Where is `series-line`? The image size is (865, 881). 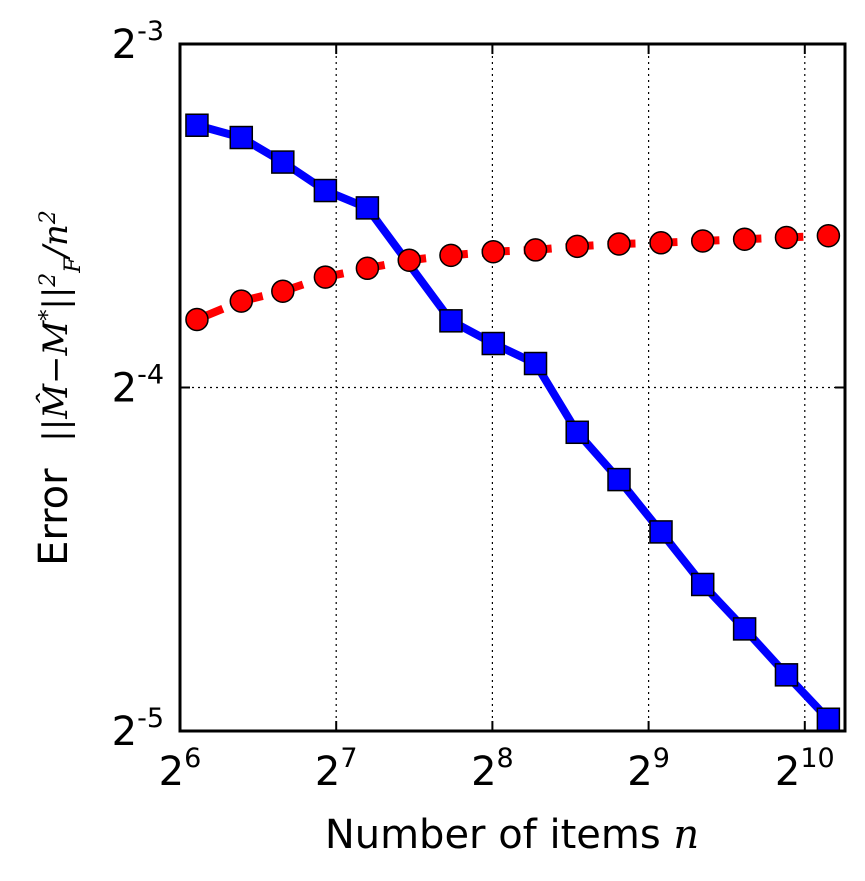
series-line is located at coordinates (512, 277).